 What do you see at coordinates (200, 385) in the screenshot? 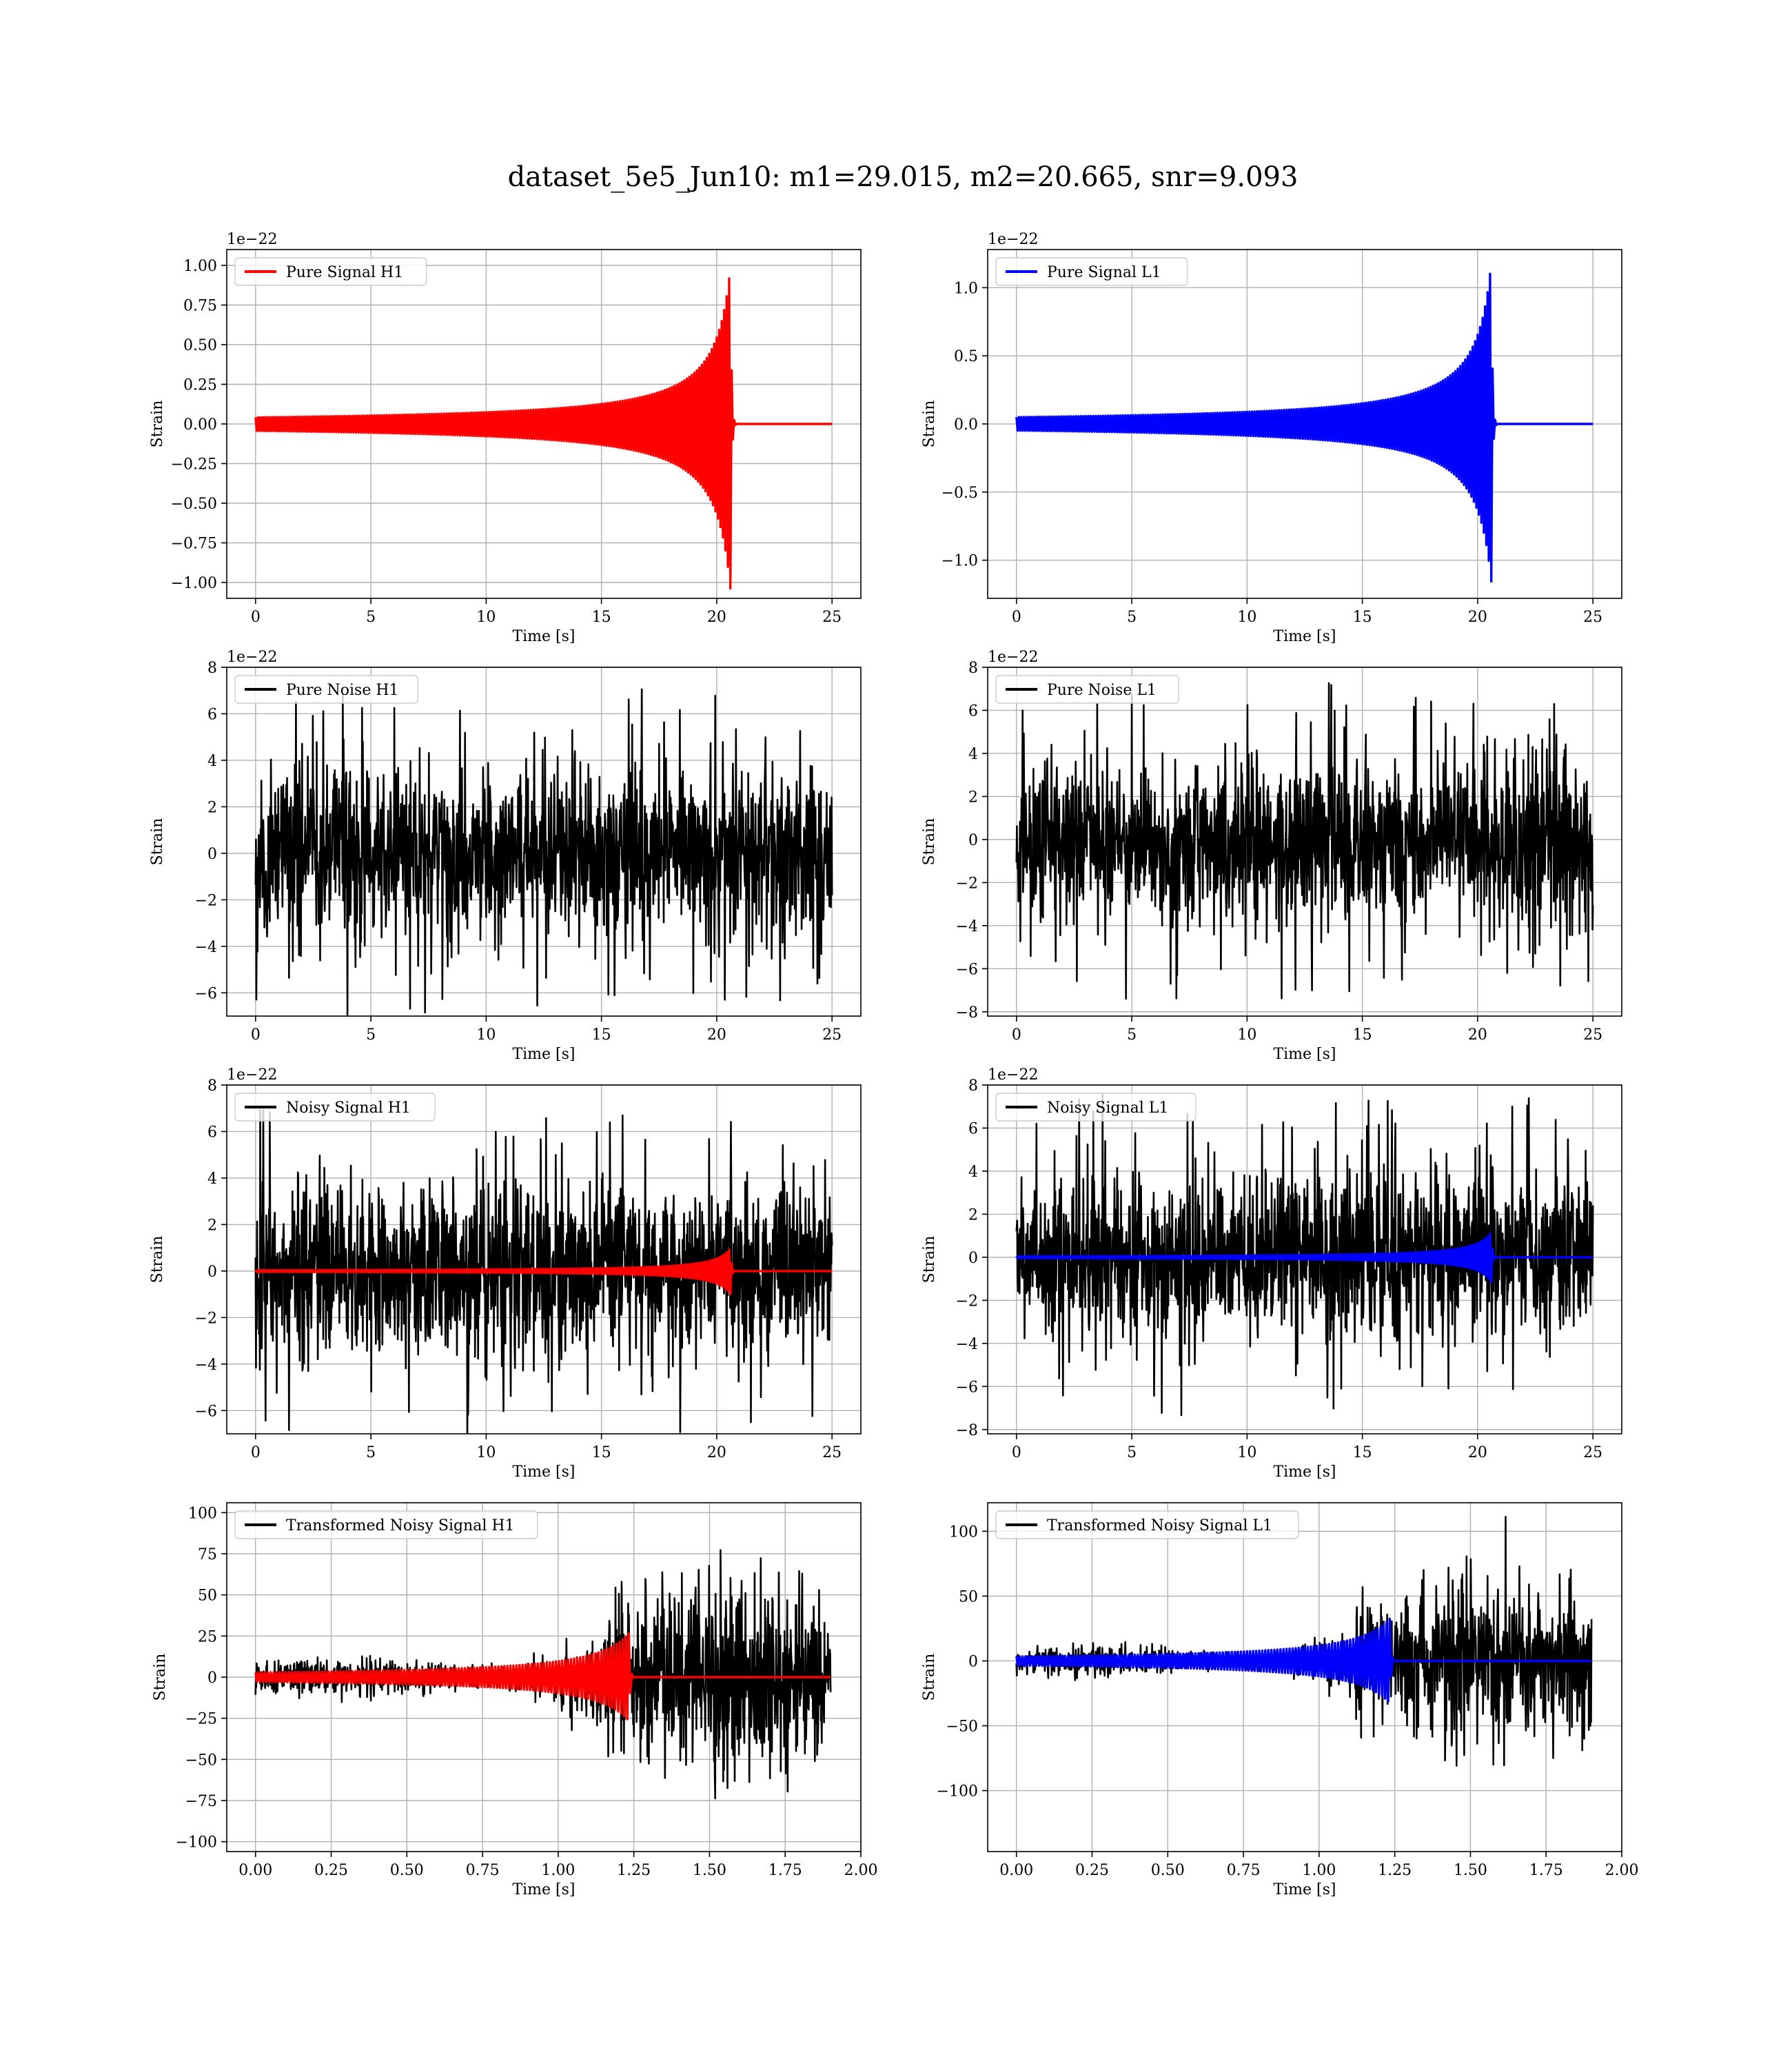
I see `y-tick-label: 0.25` at bounding box center [200, 385].